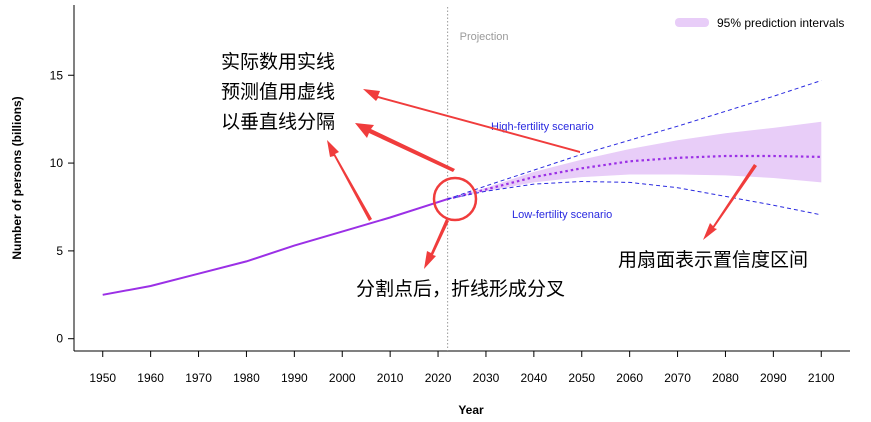  What do you see at coordinates (436, 244) in the screenshot?
I see `arrow-to-split-note` at bounding box center [436, 244].